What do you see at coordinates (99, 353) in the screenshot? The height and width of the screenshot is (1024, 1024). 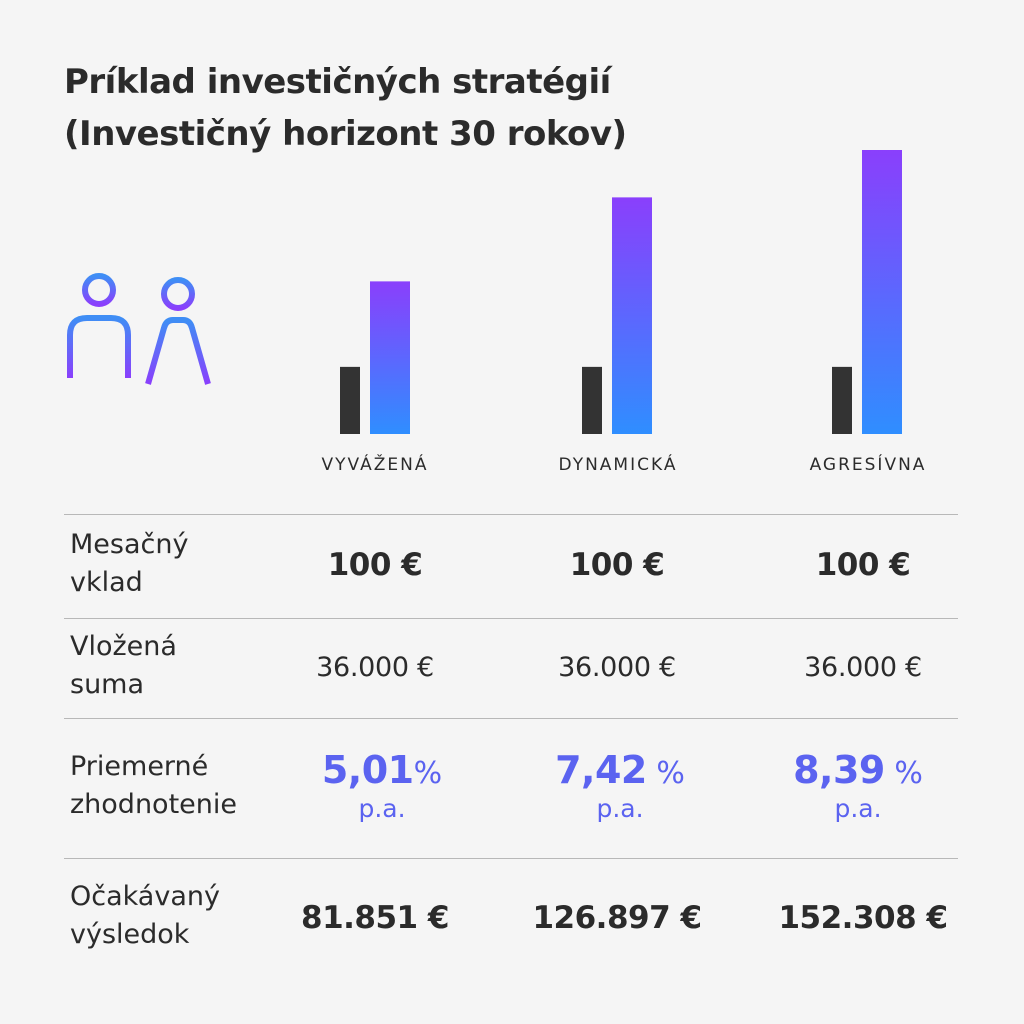 I see `man-icon` at bounding box center [99, 353].